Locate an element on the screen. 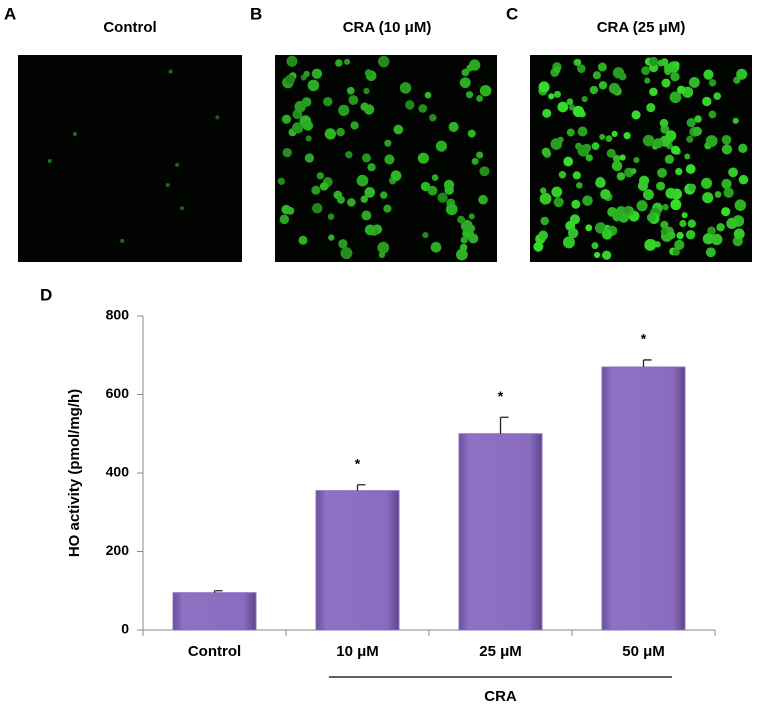  panel-title: Control is located at coordinates (129, 27).